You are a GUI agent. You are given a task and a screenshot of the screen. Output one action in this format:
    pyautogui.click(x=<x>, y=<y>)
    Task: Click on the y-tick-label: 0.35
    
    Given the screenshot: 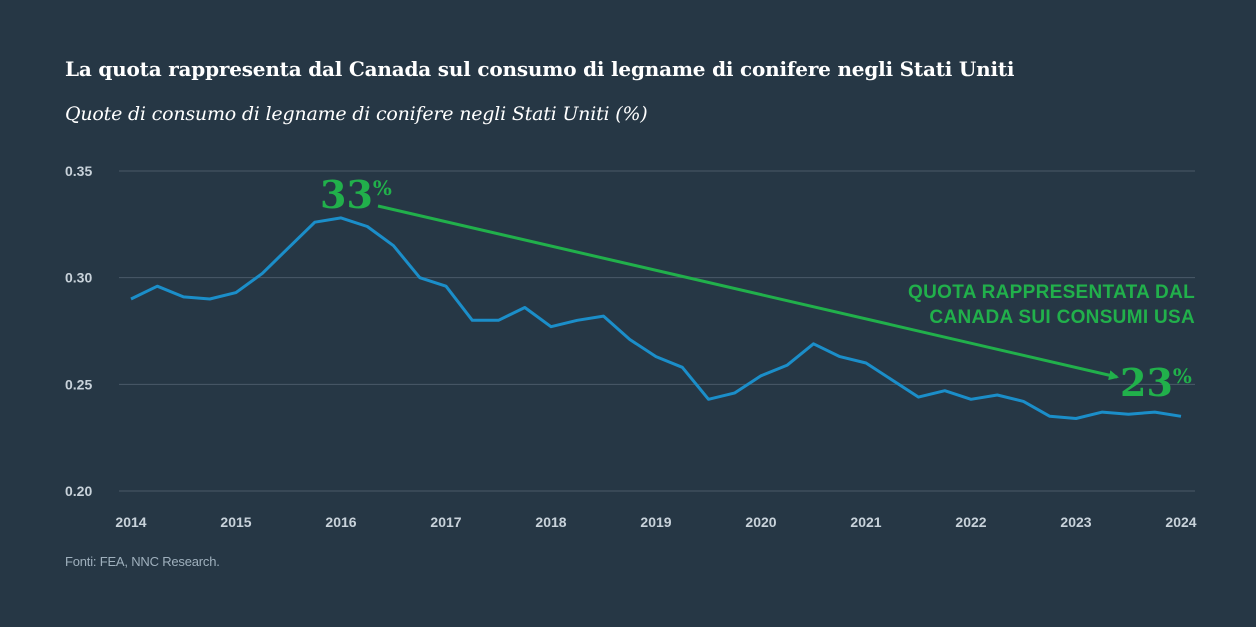 What is the action you would take?
    pyautogui.click(x=78, y=171)
    